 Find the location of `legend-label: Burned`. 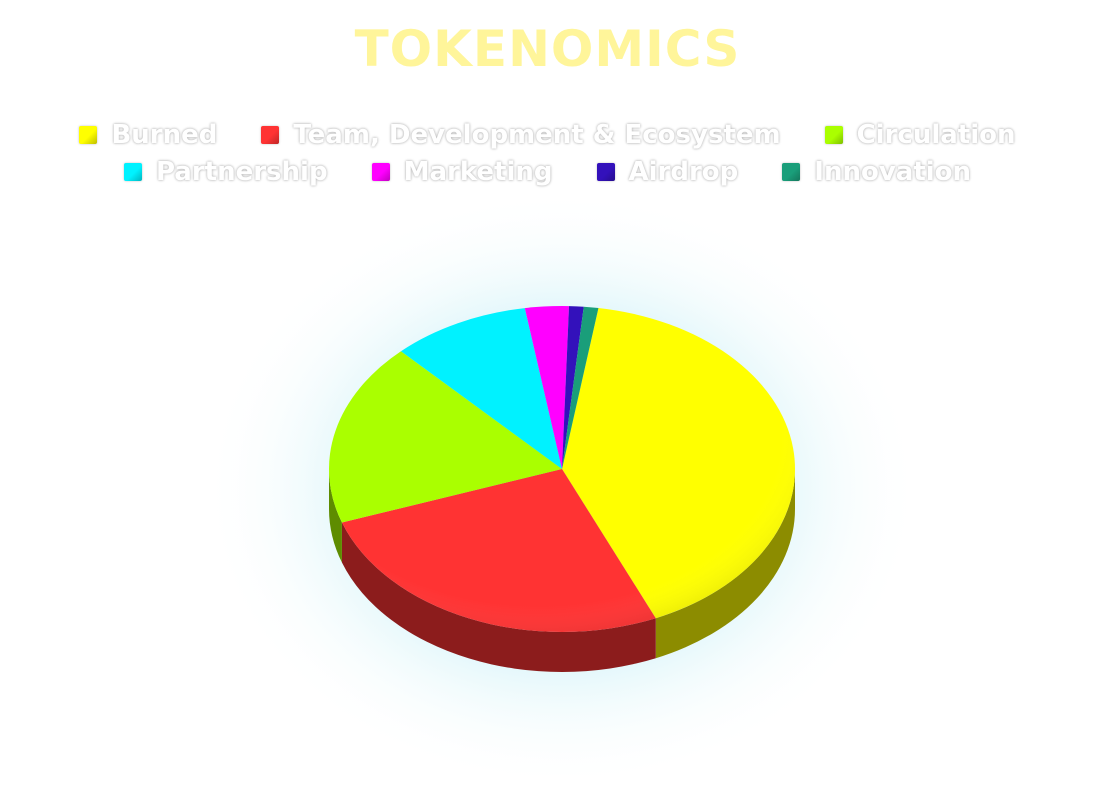

legend-label: Burned is located at coordinates (164, 135).